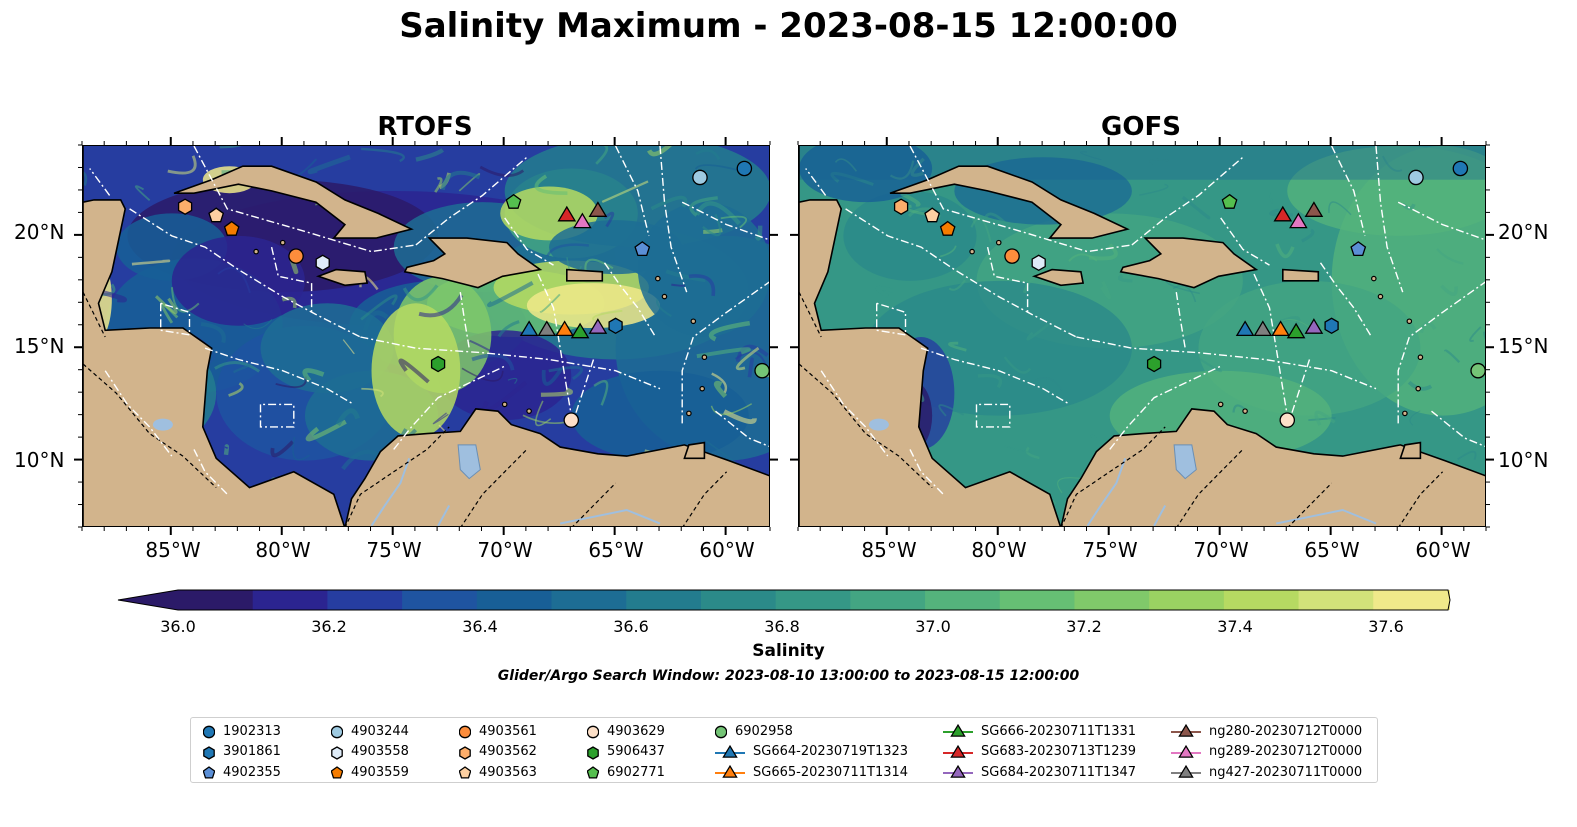  Describe the element at coordinates (933, 626) in the screenshot. I see `colorbar-tick-37-0: 37.0` at that location.